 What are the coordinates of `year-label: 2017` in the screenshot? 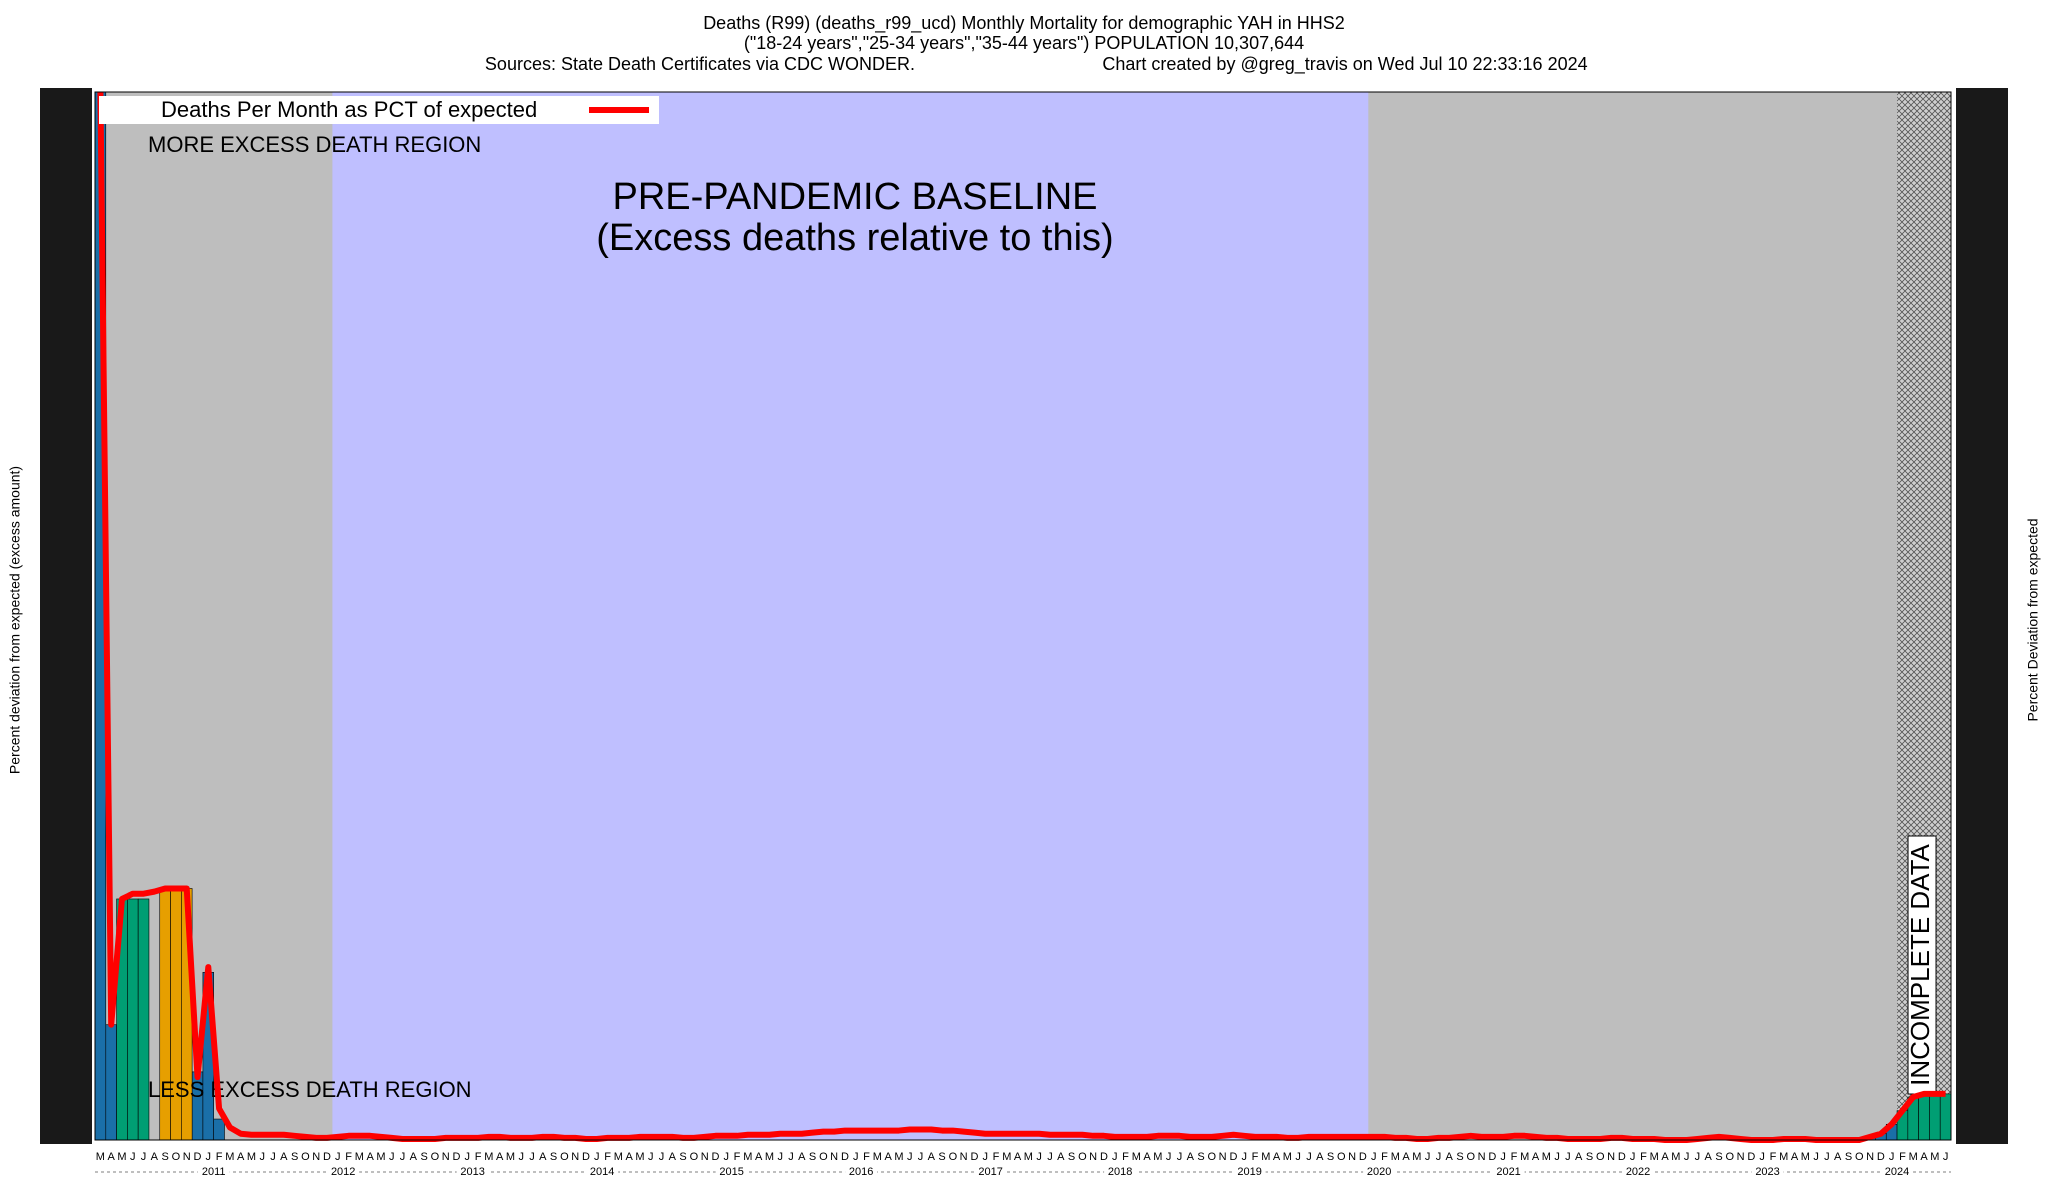 It's located at (990, 1172).